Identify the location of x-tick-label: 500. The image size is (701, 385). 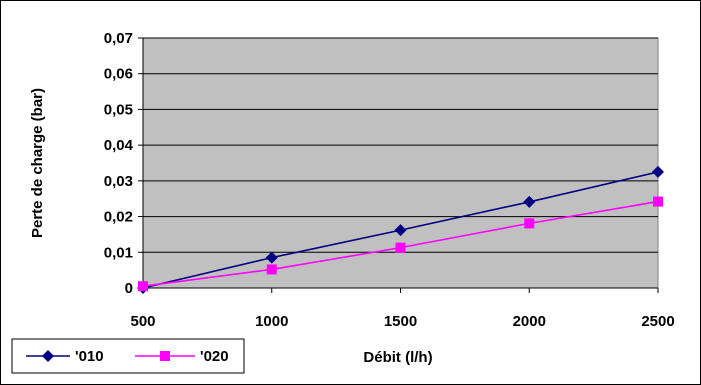
(142, 321).